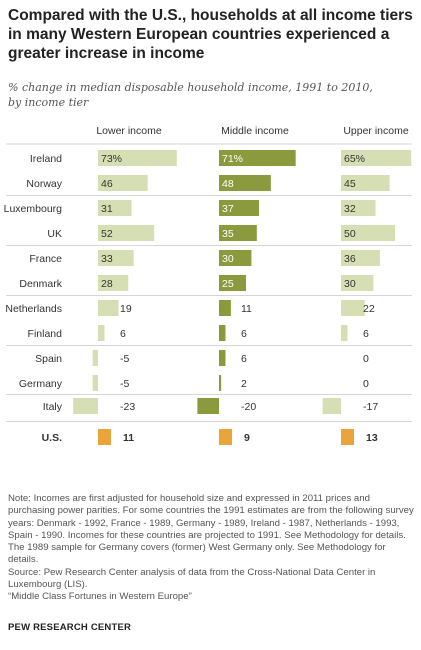 The image size is (421, 650). Describe the element at coordinates (48, 359) in the screenshot. I see `category-label: Spain` at that location.